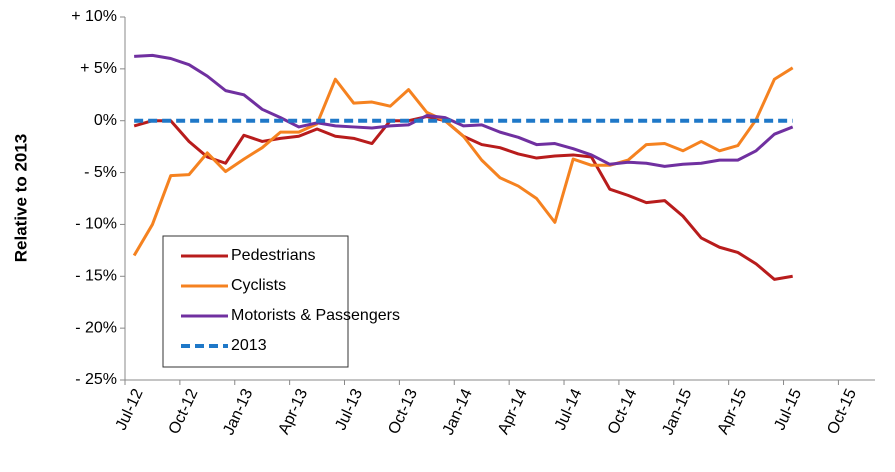 Image resolution: width=895 pixels, height=472 pixels. Describe the element at coordinates (105, 120) in the screenshot. I see `y-tick-label: 0%` at that location.